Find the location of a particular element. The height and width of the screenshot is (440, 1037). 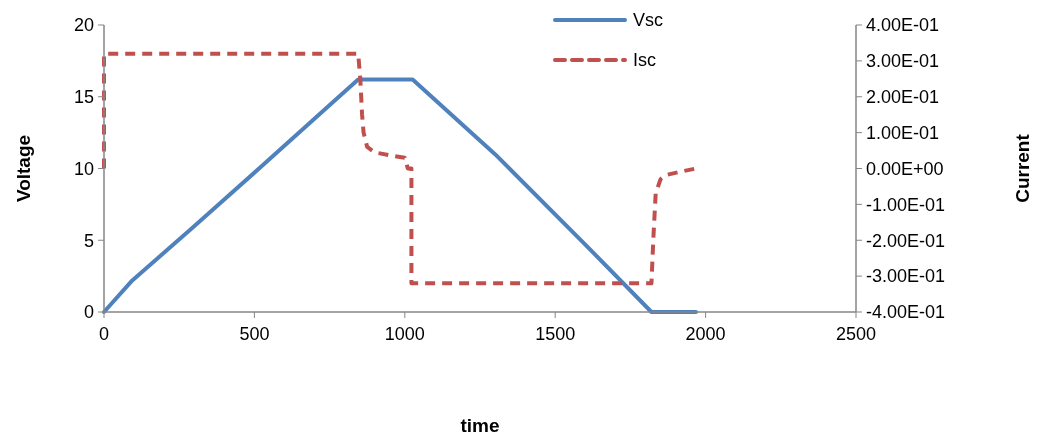

legend-label: Vsc is located at coordinates (648, 20).